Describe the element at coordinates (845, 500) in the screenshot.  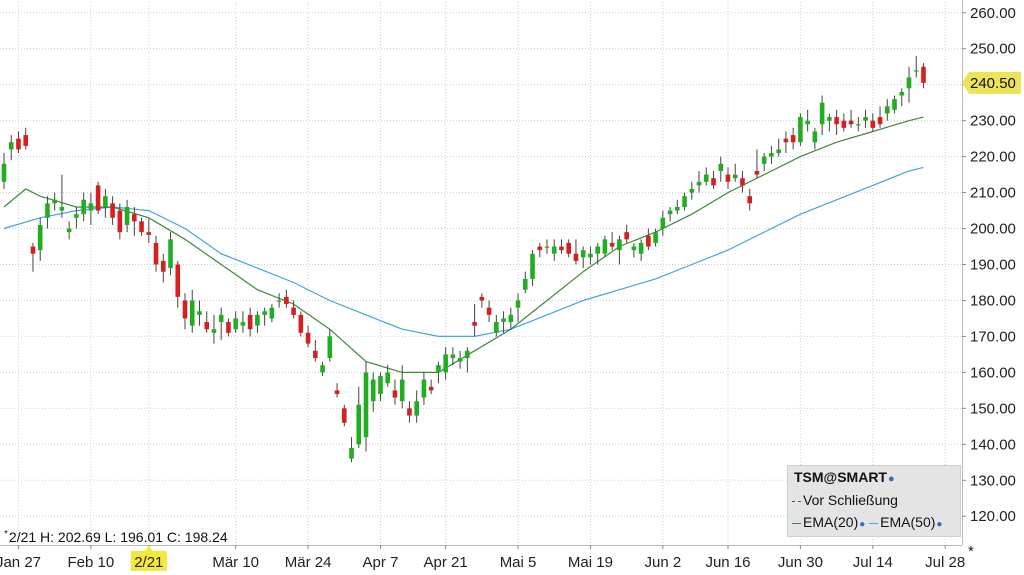
I see `legend-row-close: Vor Schließung` at that location.